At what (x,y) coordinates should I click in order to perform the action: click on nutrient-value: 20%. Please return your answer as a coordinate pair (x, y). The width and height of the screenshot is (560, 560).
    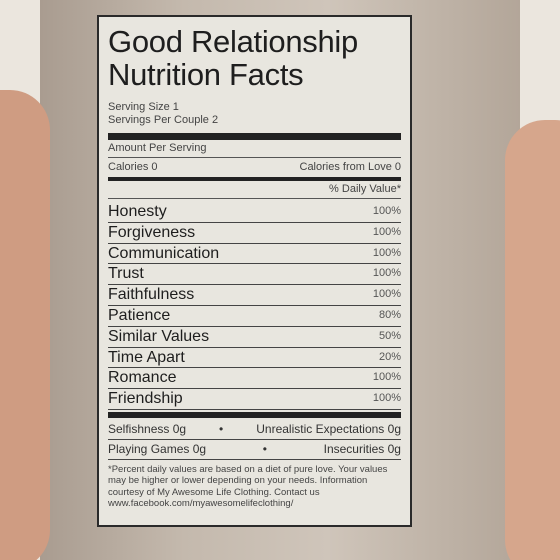
    Looking at the image, I should click on (389, 356).